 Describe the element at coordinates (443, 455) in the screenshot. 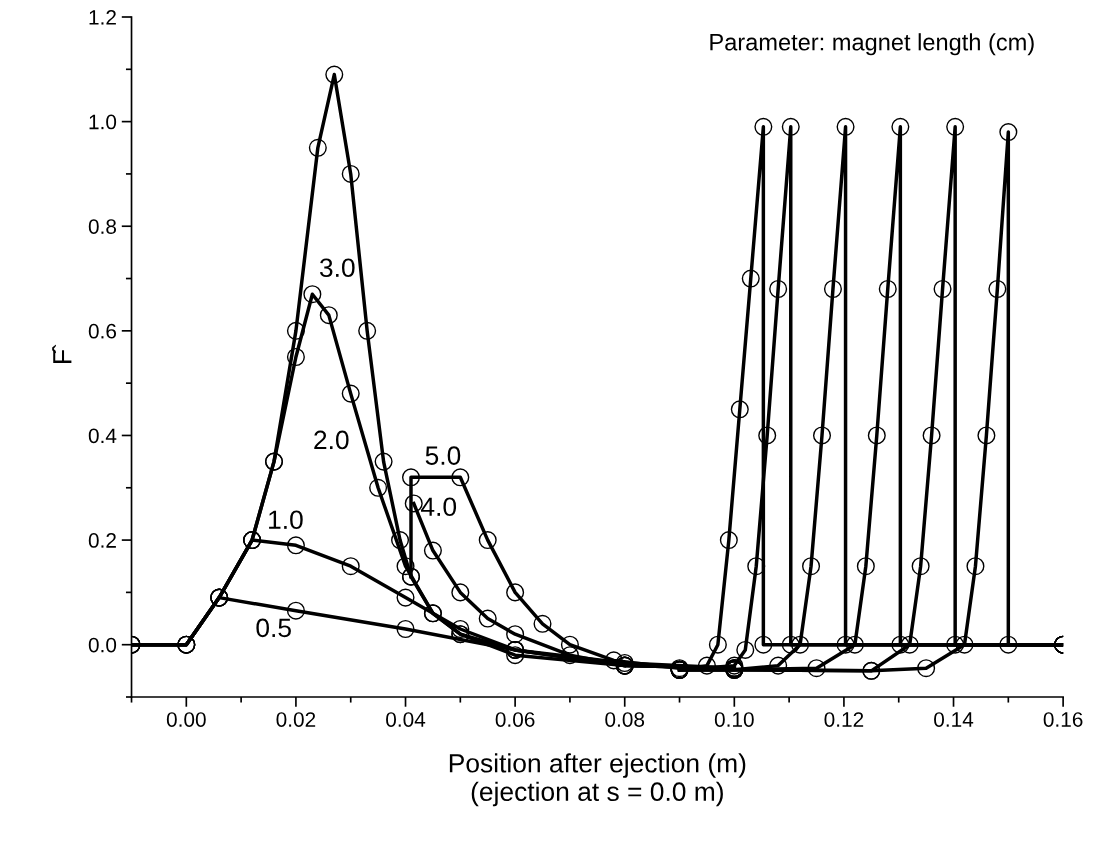

I see `series-label: 5.0` at that location.